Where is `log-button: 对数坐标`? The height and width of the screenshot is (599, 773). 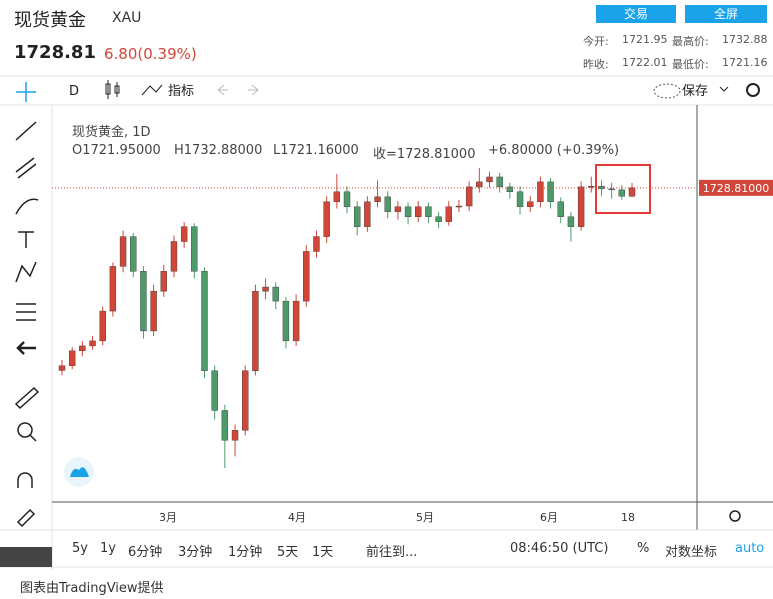
log-button: 对数坐标 is located at coordinates (691, 552).